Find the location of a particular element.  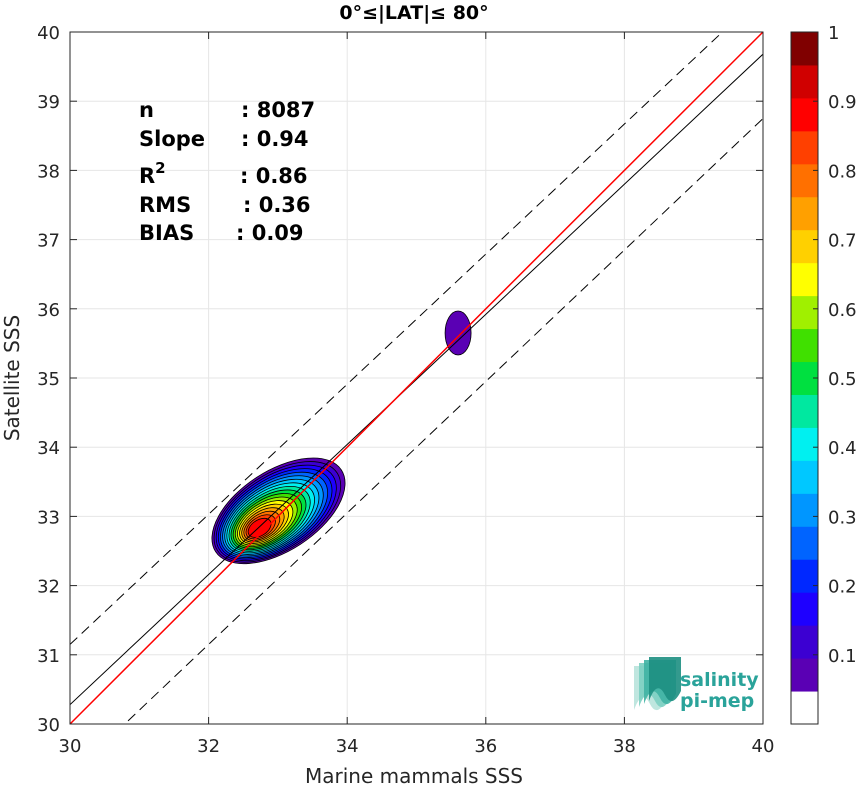

stat-name: R2 is located at coordinates (152, 173).